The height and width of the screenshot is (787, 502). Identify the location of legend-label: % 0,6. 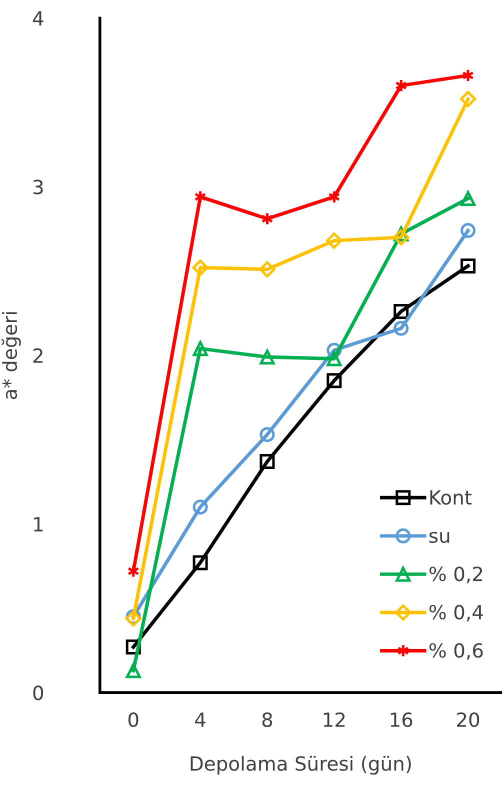
(456, 651).